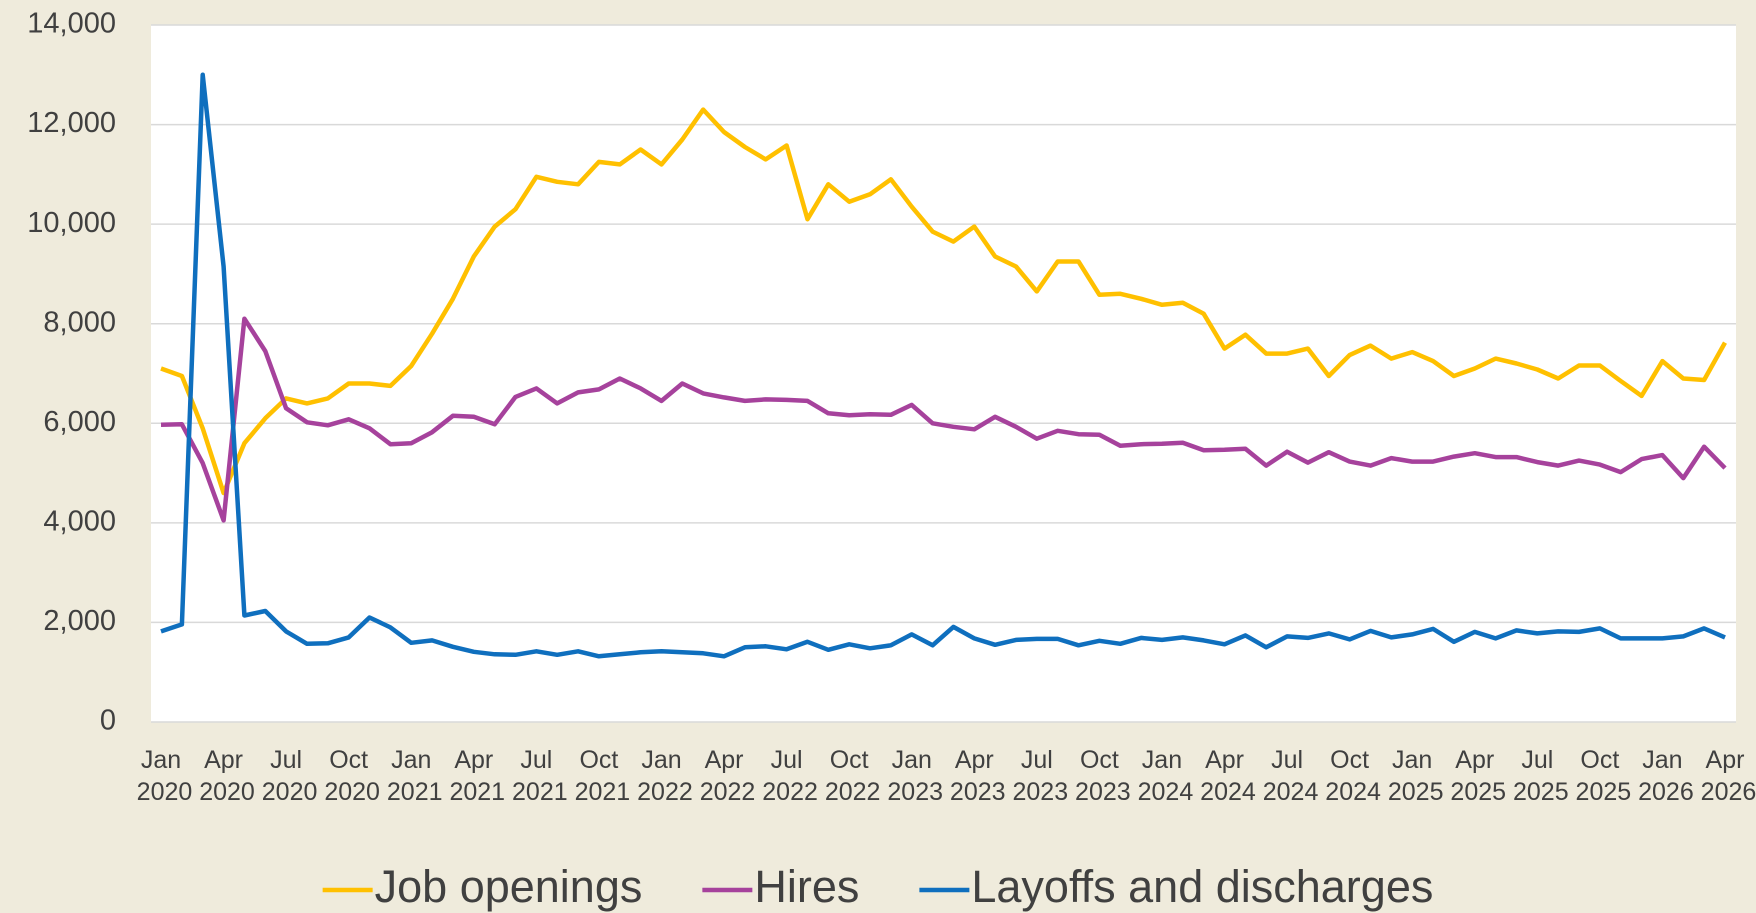 The image size is (1756, 913). I want to click on x-tick-label: Jan 2020, so click(161, 776).